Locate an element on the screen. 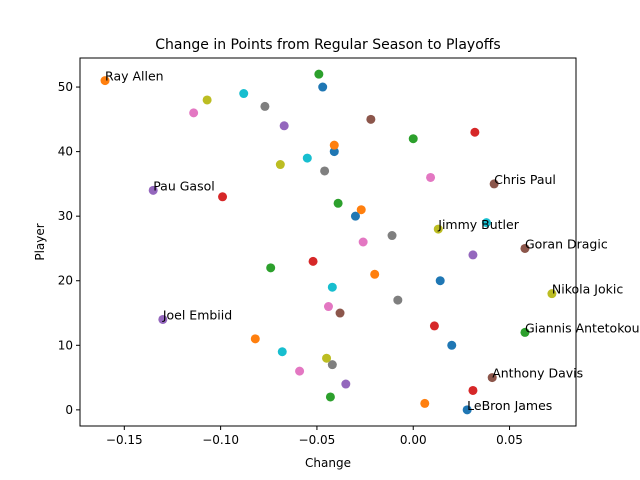  point-label: Jimmy Butler is located at coordinates (478, 224).